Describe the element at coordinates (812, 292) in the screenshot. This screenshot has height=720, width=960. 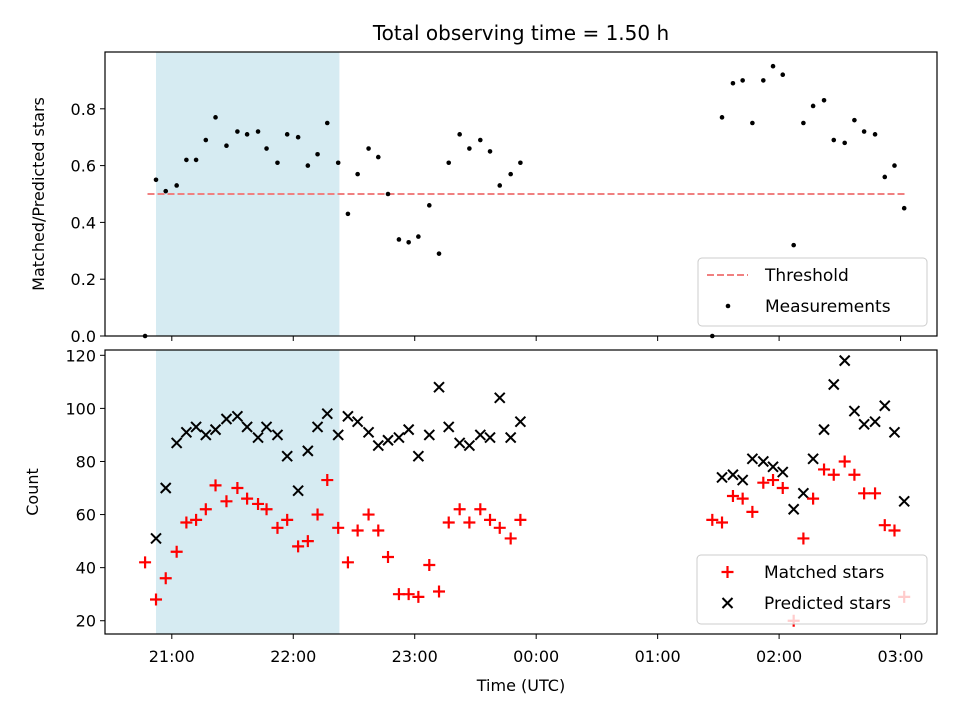
I see `top-legend-box` at that location.